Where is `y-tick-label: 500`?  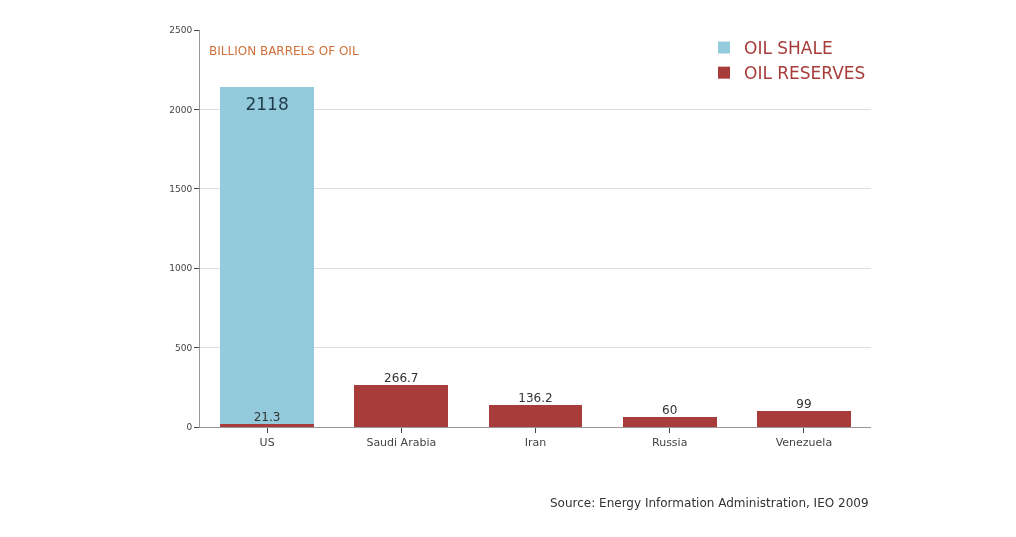
y-tick-label: 500 is located at coordinates (184, 347).